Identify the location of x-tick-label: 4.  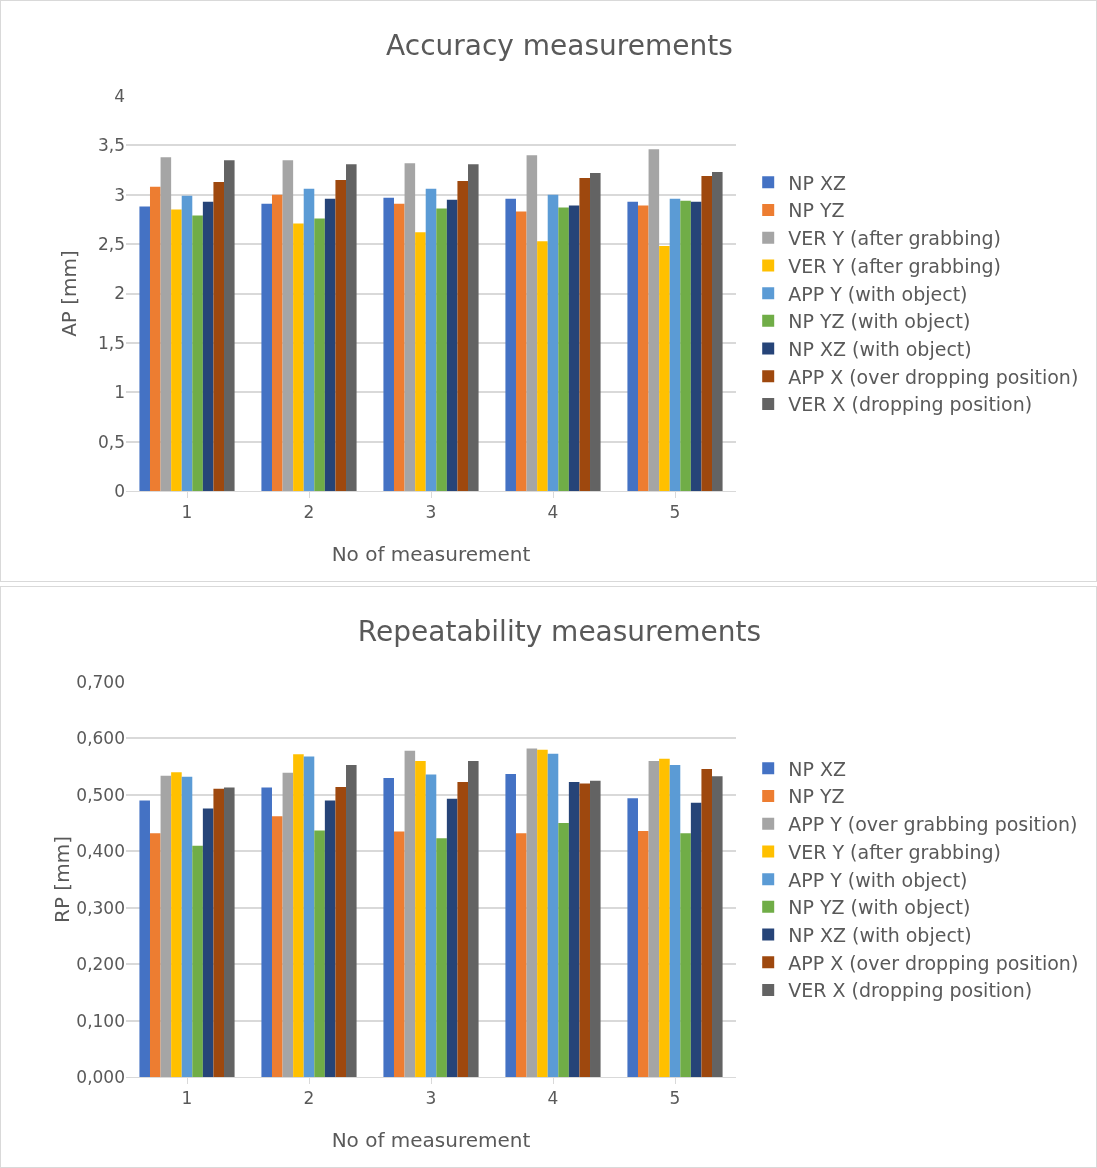
(553, 512).